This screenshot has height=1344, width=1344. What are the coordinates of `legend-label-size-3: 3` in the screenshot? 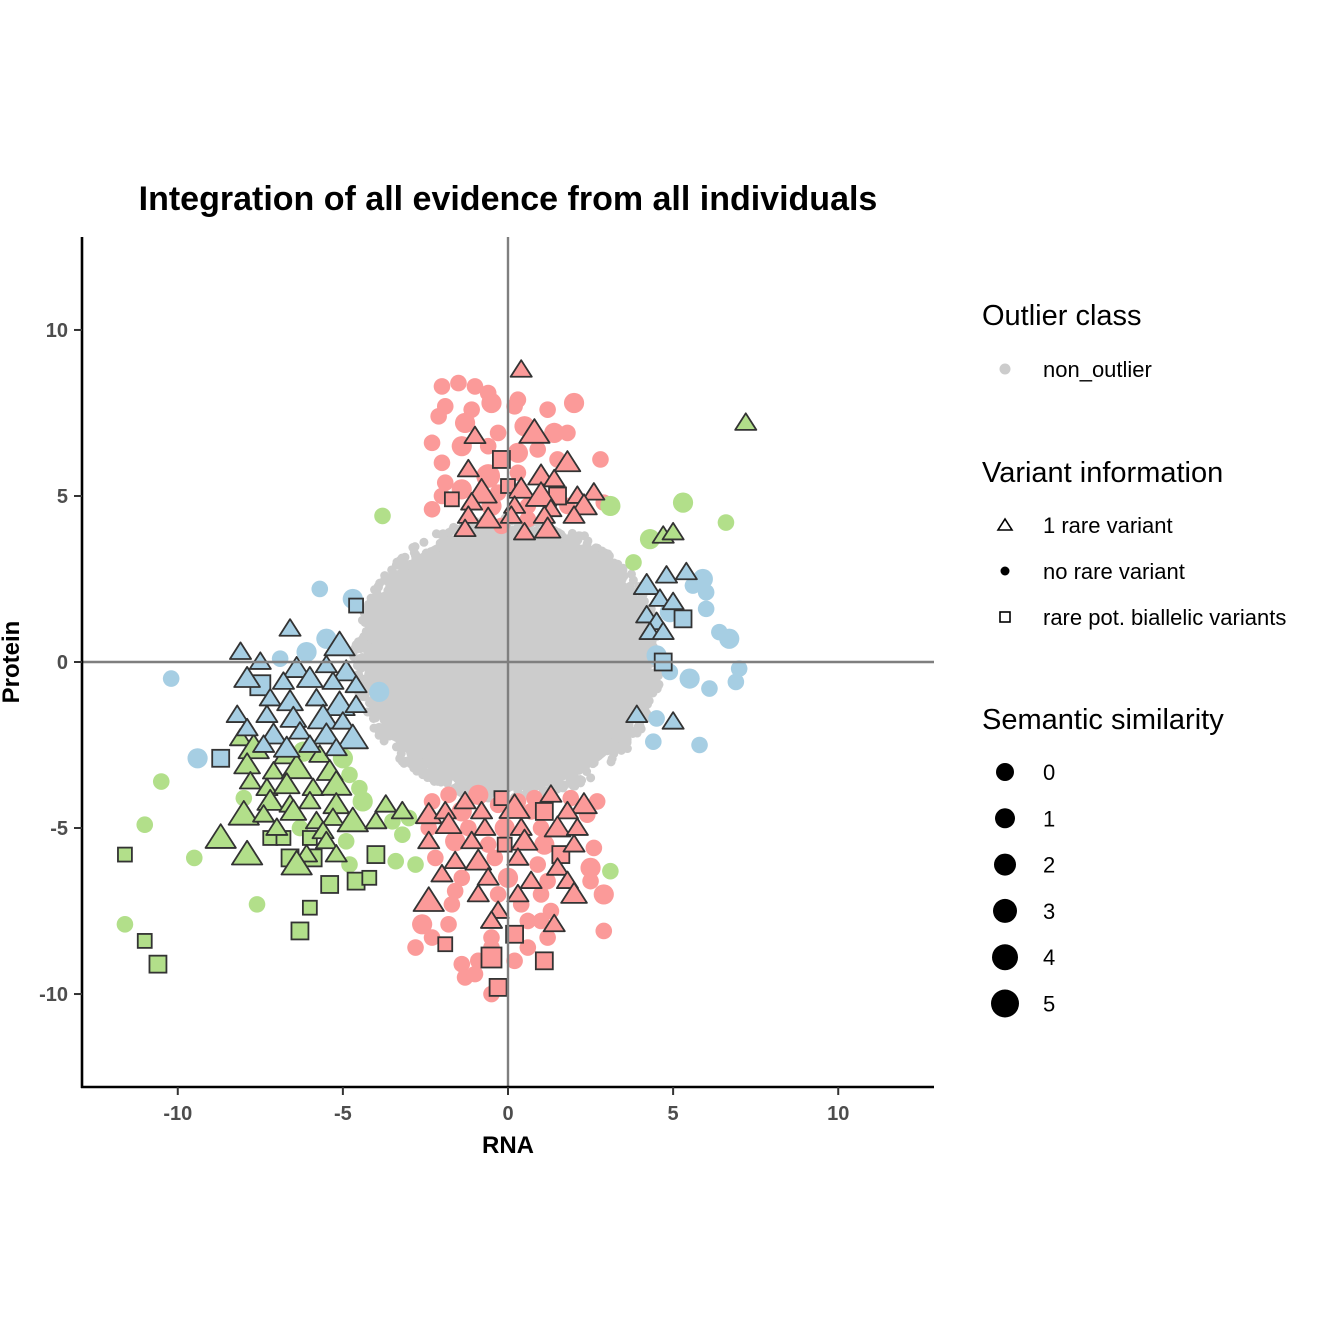 It's located at (1049, 911).